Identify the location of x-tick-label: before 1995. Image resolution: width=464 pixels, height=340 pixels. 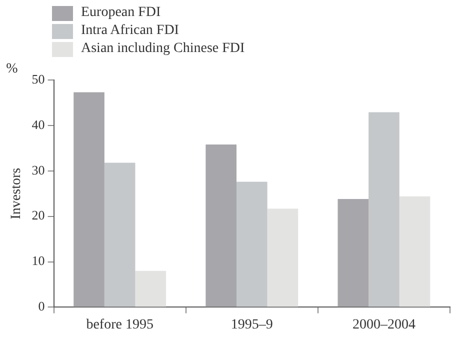
(120, 324).